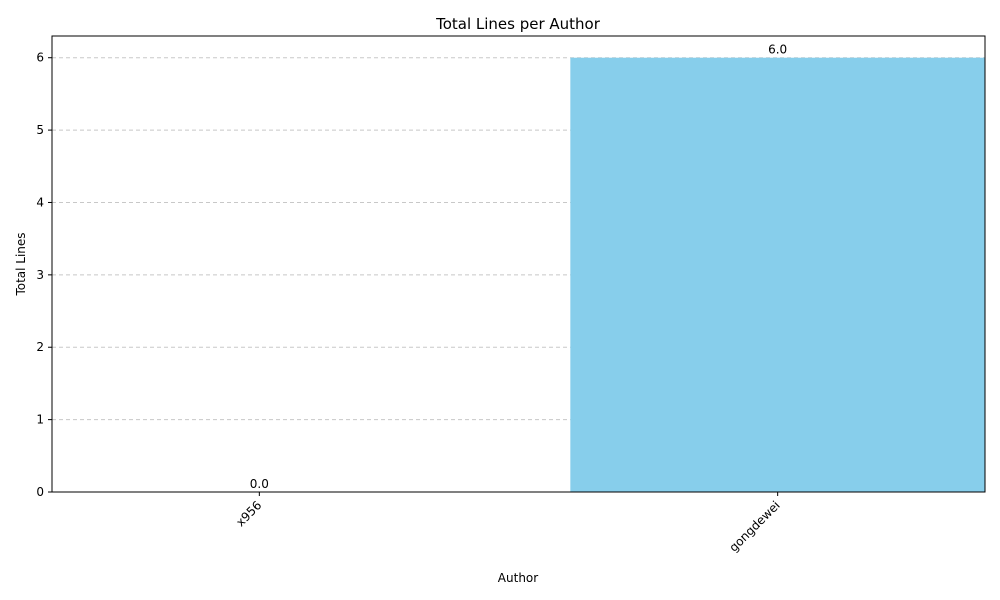 This screenshot has height=600, width=1000. What do you see at coordinates (40, 420) in the screenshot?
I see `y-tick-label: 1` at bounding box center [40, 420].